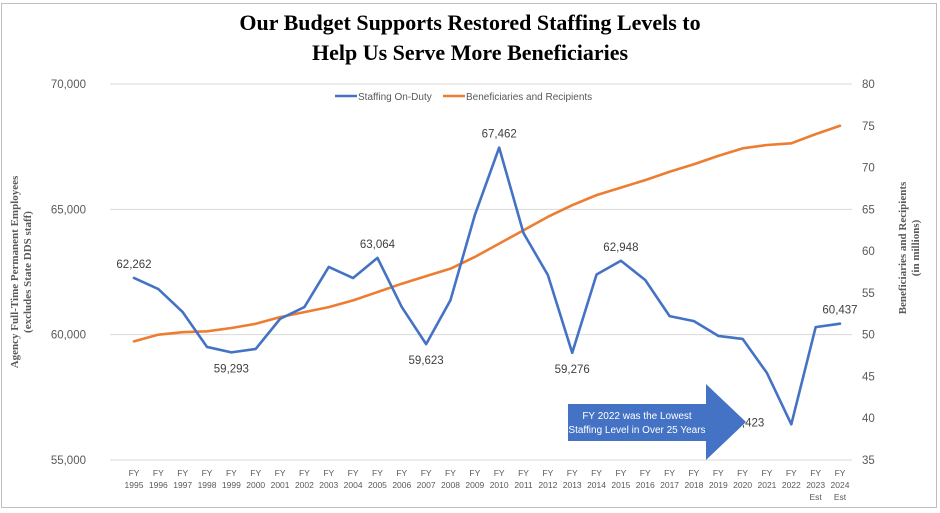 The height and width of the screenshot is (513, 940). Describe the element at coordinates (182, 485) in the screenshot. I see `x-tick-line2: 1997` at that location.